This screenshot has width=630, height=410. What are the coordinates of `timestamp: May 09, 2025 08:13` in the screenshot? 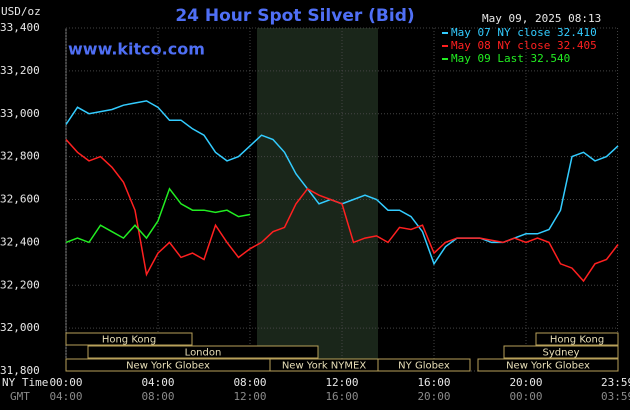 It's located at (541, 18).